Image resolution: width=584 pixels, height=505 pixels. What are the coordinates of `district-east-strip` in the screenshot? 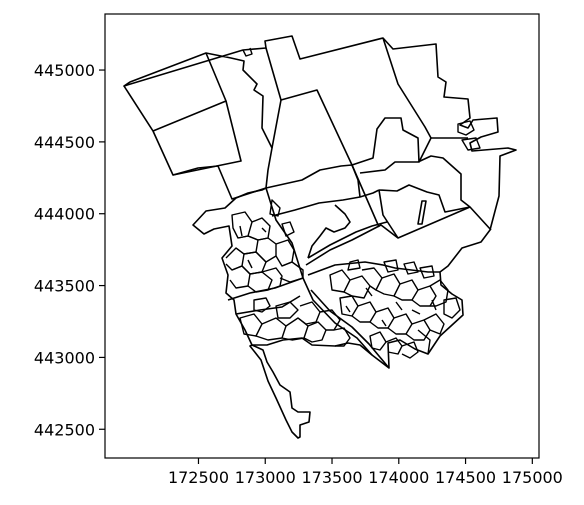 It's located at (422, 212).